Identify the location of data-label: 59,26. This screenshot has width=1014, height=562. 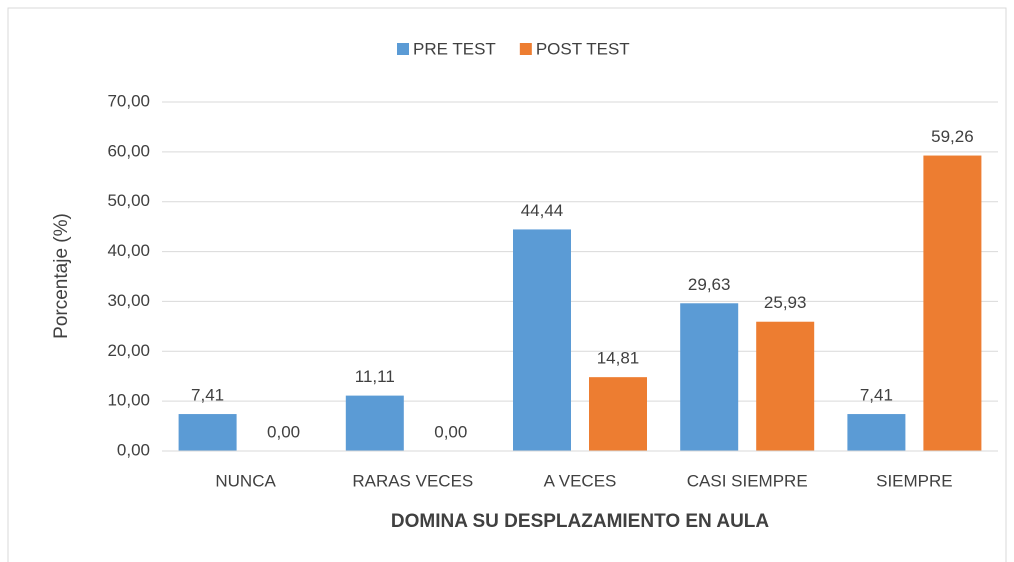
(952, 136).